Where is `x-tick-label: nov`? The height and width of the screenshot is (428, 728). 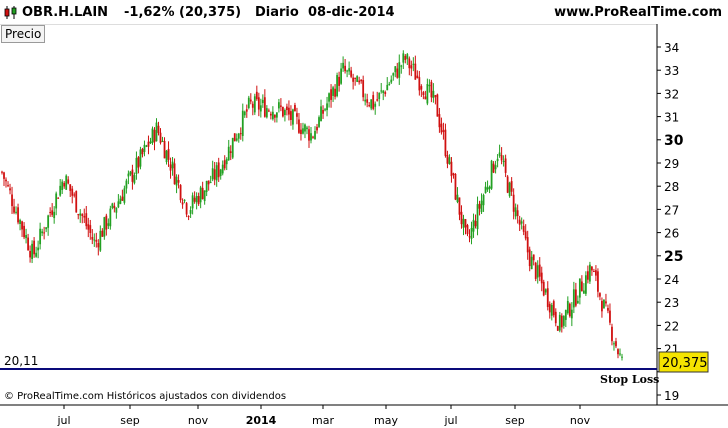 x-tick-label: nov is located at coordinates (580, 420).